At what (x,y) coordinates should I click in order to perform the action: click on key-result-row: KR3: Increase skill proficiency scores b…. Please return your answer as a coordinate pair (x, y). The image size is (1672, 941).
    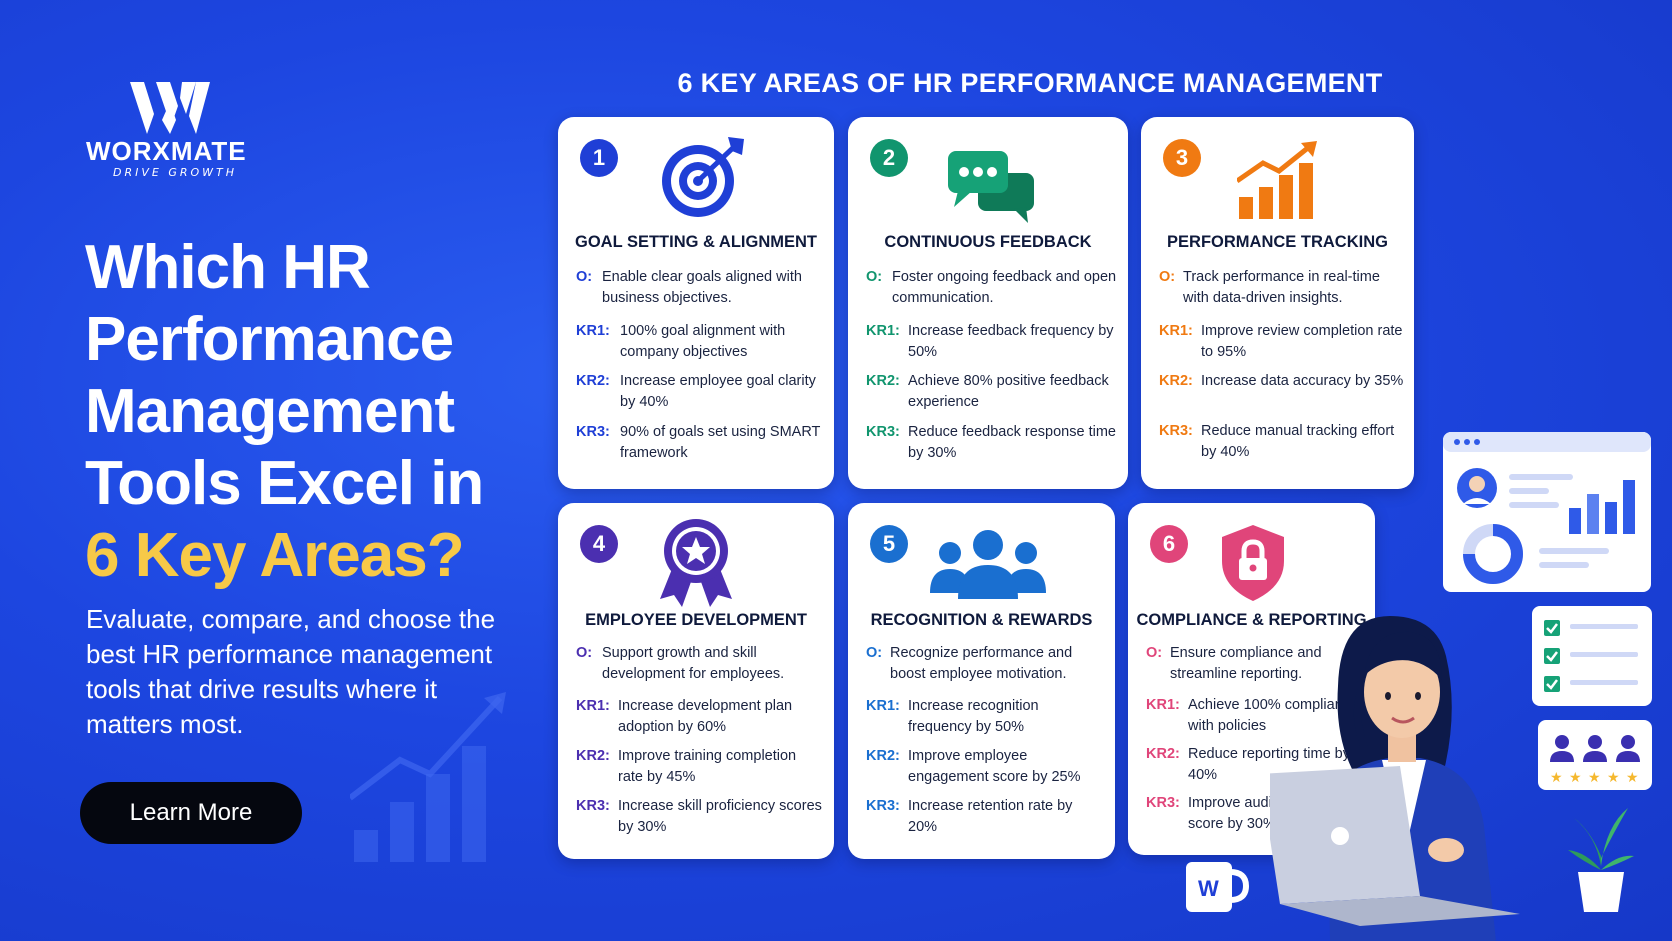
    Looking at the image, I should click on (700, 817).